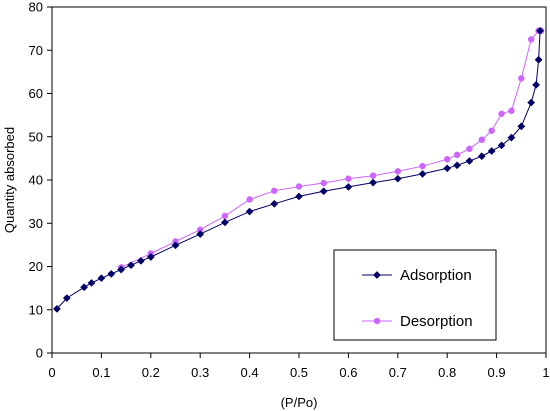  What do you see at coordinates (250, 372) in the screenshot?
I see `x-tick-label: 0.4` at bounding box center [250, 372].